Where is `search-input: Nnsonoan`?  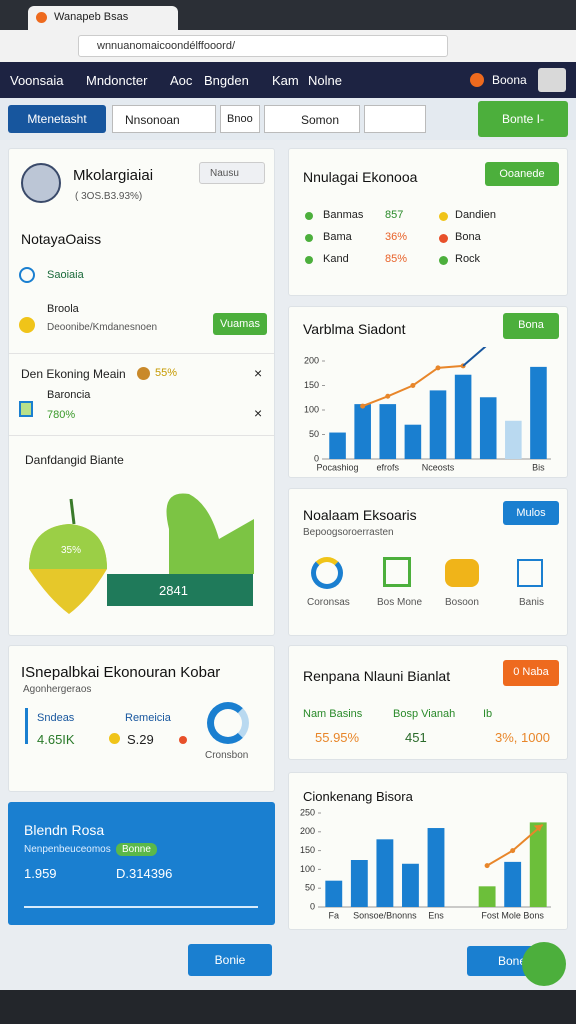
search-input: Nnsonoan is located at coordinates (164, 119).